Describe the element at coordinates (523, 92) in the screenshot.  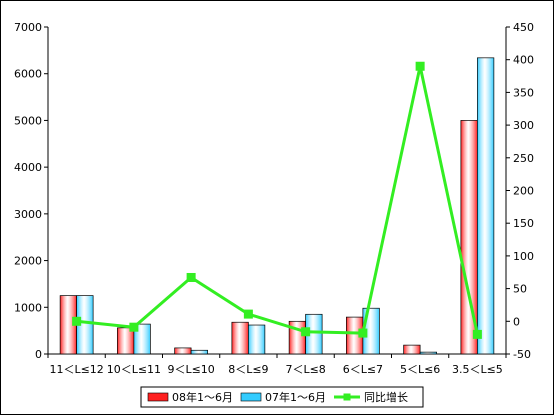
I see `y-tick-label-right: 350` at that location.